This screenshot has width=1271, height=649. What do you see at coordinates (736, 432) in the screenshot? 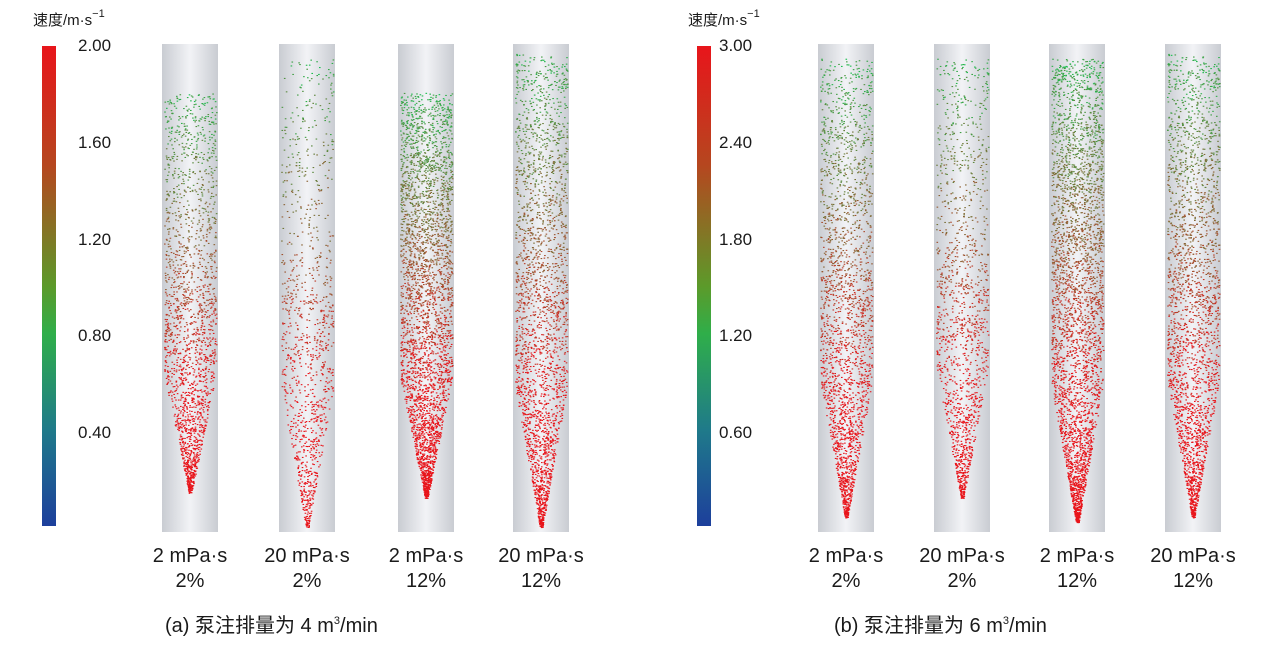
I see `colorbar-tick: 0.60` at bounding box center [736, 432].